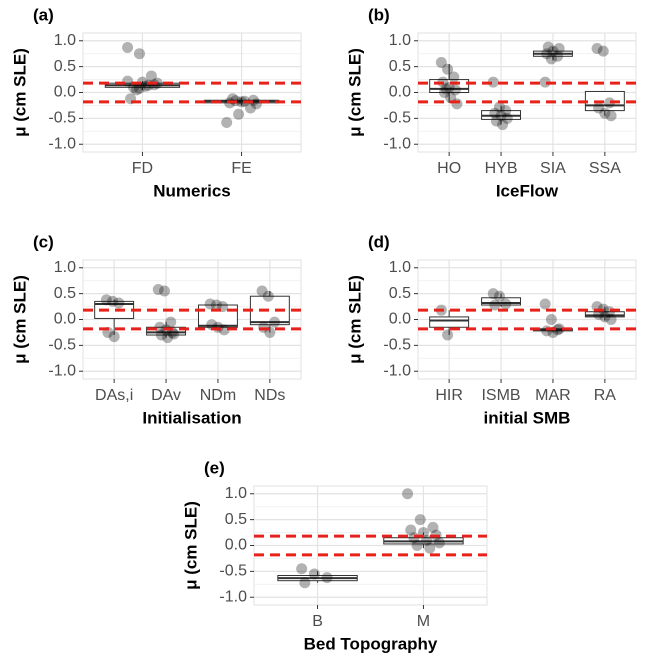 Image resolution: width=661 pixels, height=654 pixels. What do you see at coordinates (501, 168) in the screenshot?
I see `x-tick-label: HYB` at bounding box center [501, 168].